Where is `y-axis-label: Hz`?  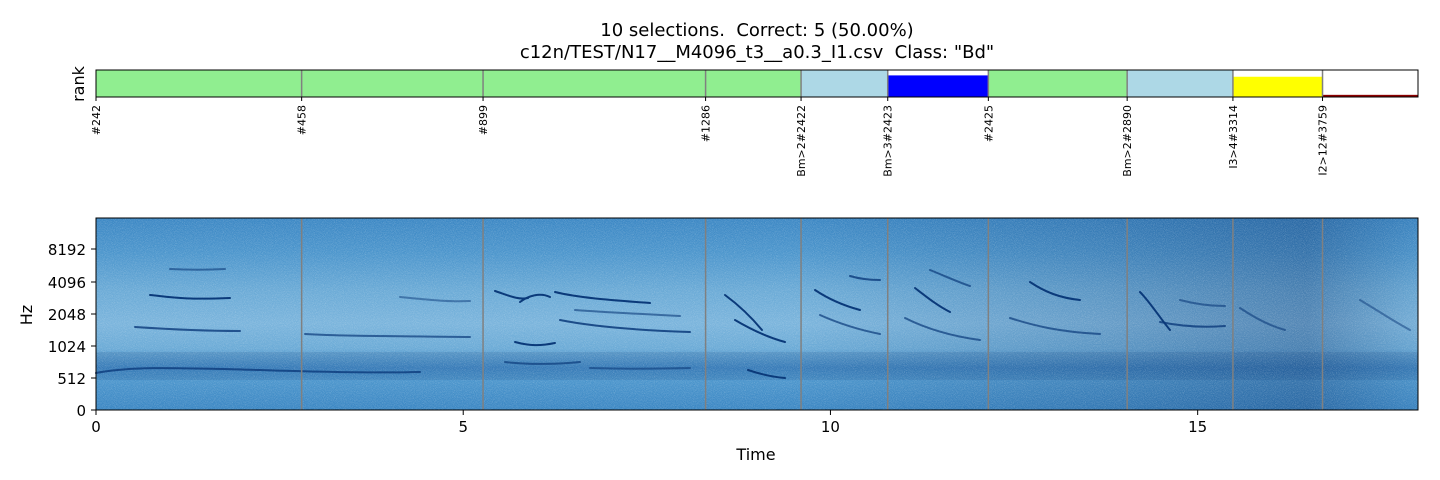 y-axis-label: Hz is located at coordinates (26, 315).